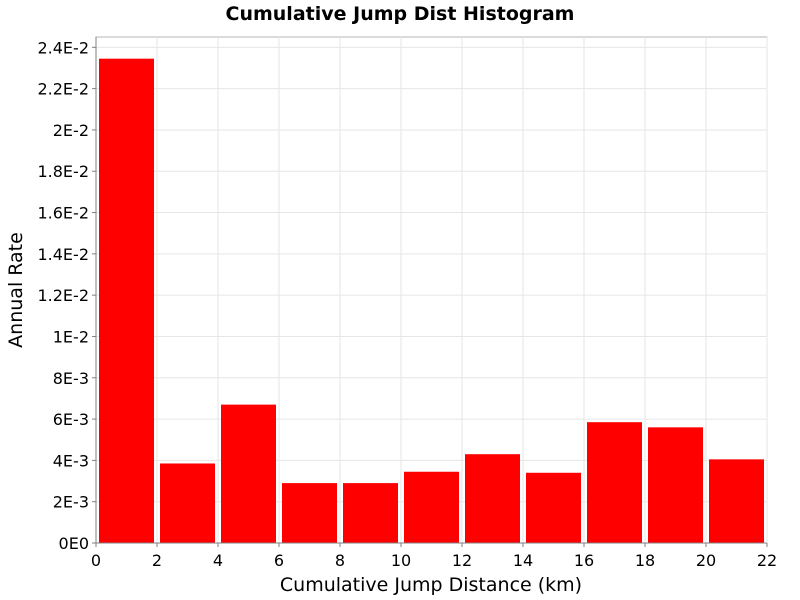 The image size is (800, 600). Describe the element at coordinates (63, 171) in the screenshot. I see `y-tick-label: 1.8E-2` at that location.